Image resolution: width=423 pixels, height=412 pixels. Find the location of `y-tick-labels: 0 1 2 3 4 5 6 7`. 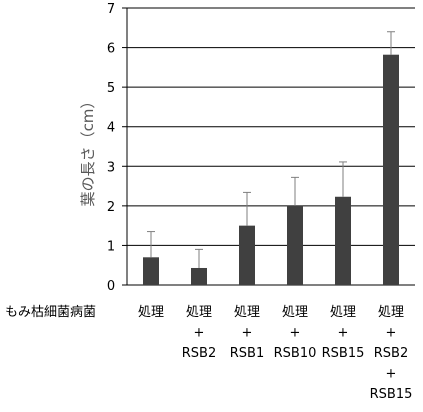

y-tick-labels: 0 1 2 3 4 5 6 7 is located at coordinates (111, 148).